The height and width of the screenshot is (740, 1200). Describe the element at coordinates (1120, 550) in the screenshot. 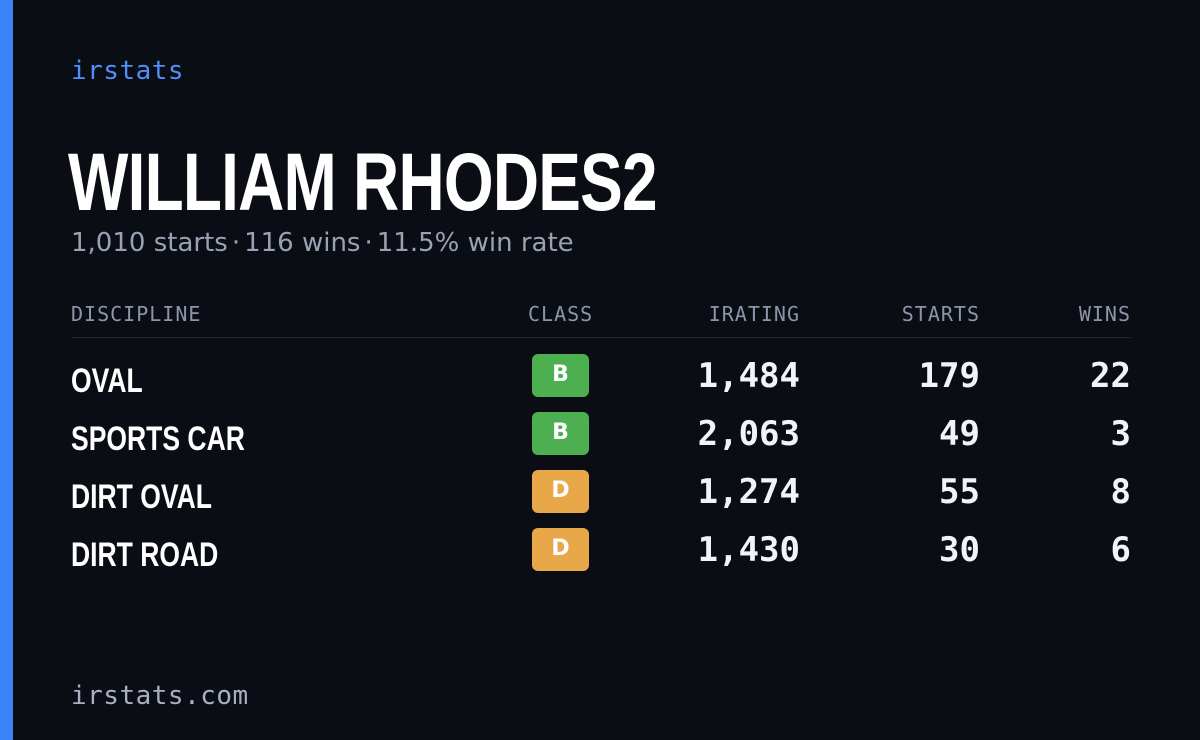

I see `row-wins: 6` at that location.